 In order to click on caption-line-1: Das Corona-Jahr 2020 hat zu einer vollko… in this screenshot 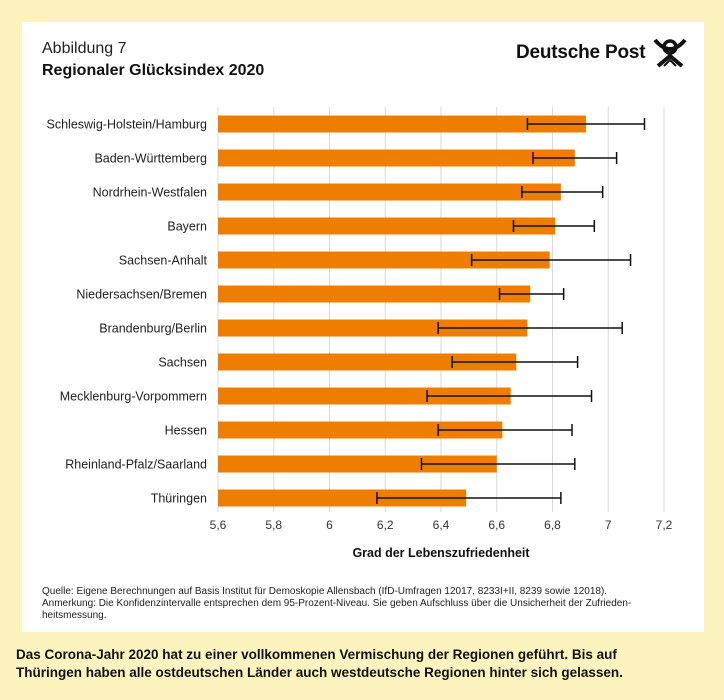, I will do `click(316, 654)`.